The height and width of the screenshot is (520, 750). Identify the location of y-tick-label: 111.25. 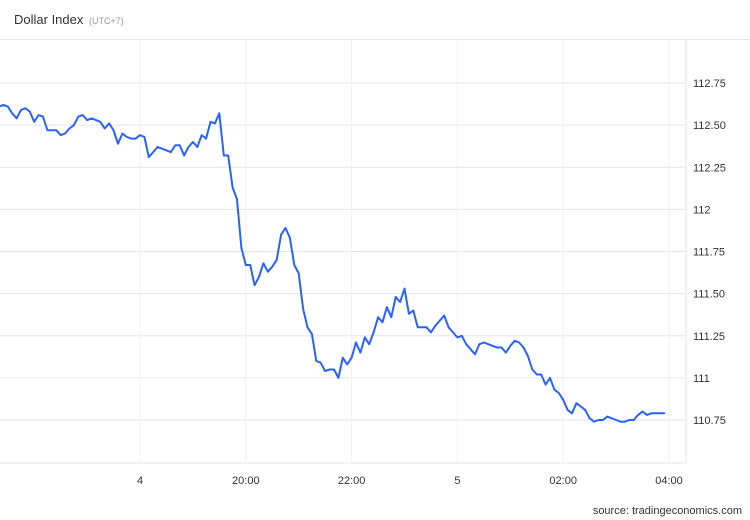
(709, 337).